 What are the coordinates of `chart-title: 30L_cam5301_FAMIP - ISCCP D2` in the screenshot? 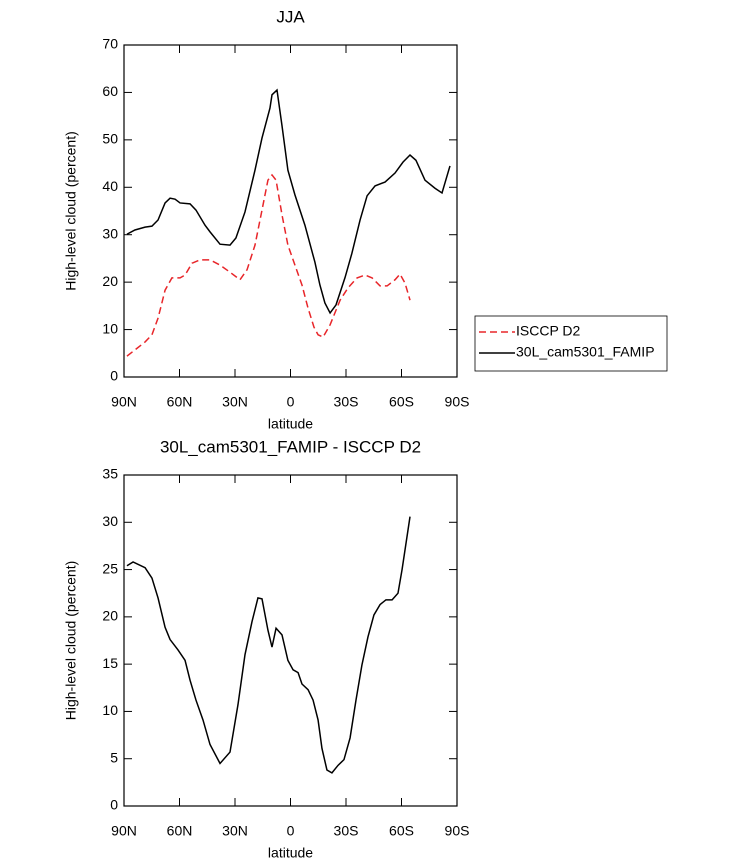 It's located at (290, 446).